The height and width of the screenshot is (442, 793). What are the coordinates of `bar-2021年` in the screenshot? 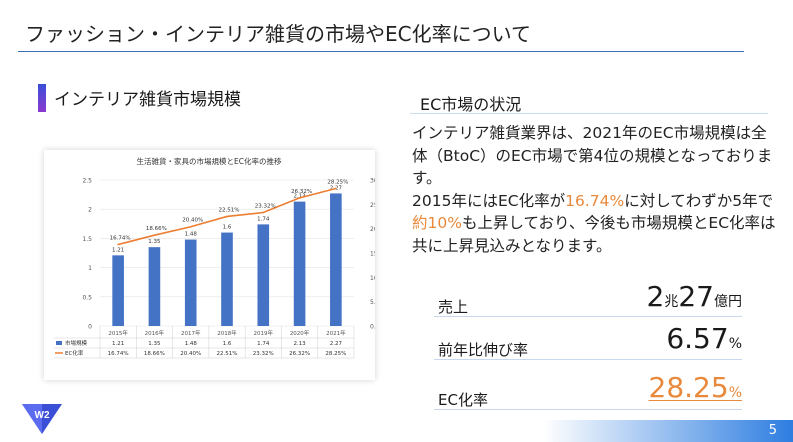 It's located at (336, 259).